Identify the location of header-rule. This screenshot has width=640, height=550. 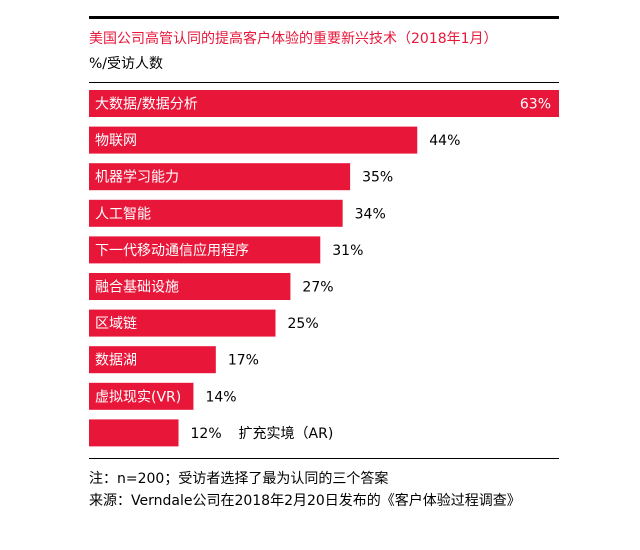
(324, 82).